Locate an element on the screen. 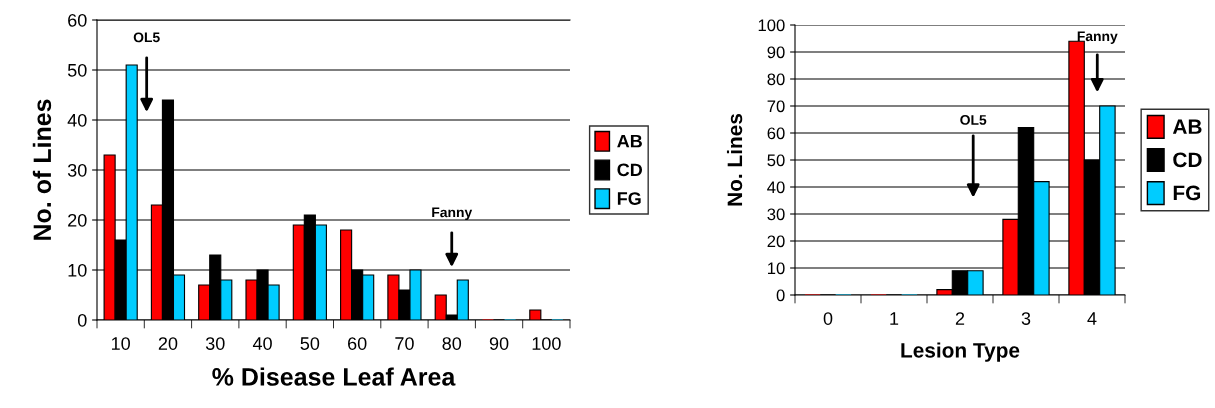  x-tick-label: 60 is located at coordinates (357, 343).